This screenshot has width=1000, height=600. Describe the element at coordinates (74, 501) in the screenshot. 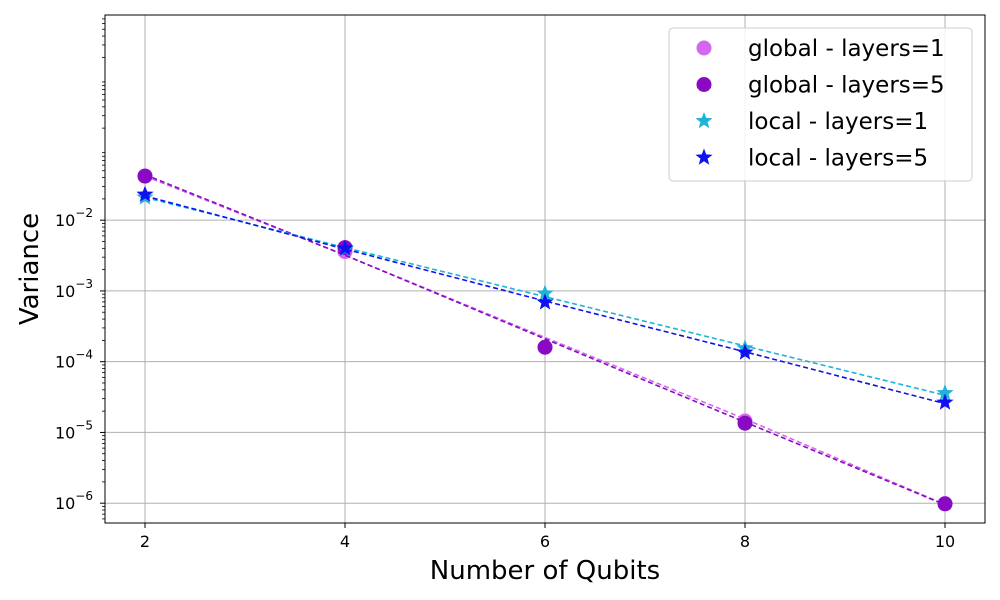

I see `y-tick-label: 10⁻⁶` at that location.